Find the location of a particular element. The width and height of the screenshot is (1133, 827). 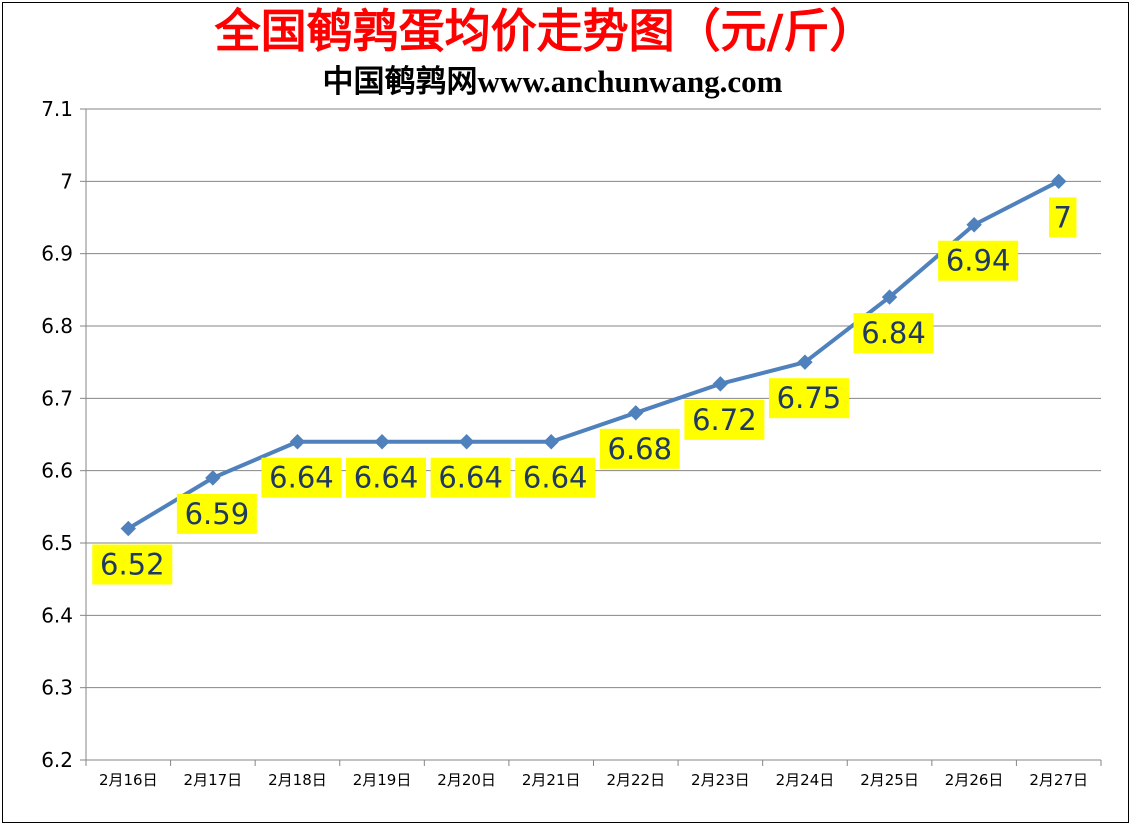

y-tick-label: 6.9 is located at coordinates (57, 254).